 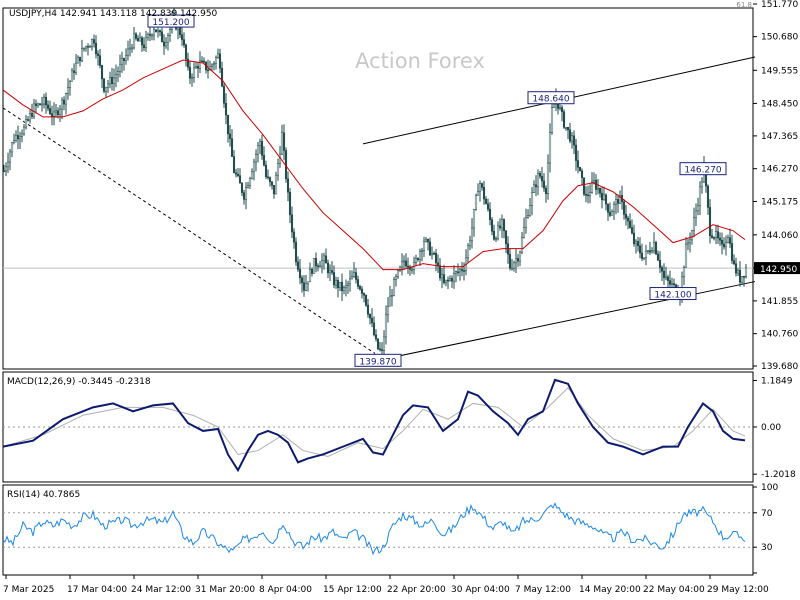 I want to click on time-tick-label: 15 Apr 12:00, so click(x=352, y=590).